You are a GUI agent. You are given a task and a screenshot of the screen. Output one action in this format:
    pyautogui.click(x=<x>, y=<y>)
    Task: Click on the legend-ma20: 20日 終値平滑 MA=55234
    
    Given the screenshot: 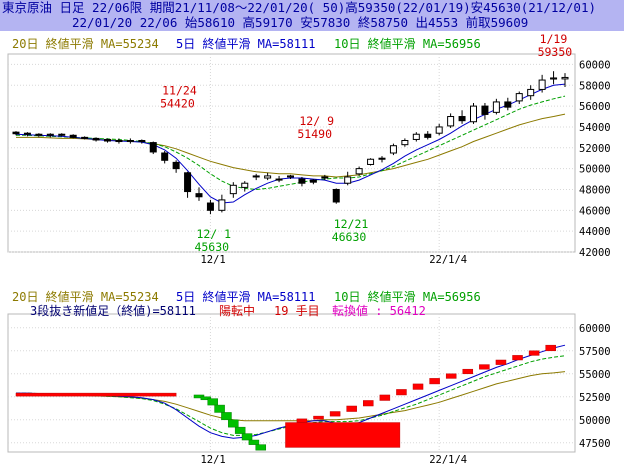 What is the action you would take?
    pyautogui.click(x=85, y=43)
    